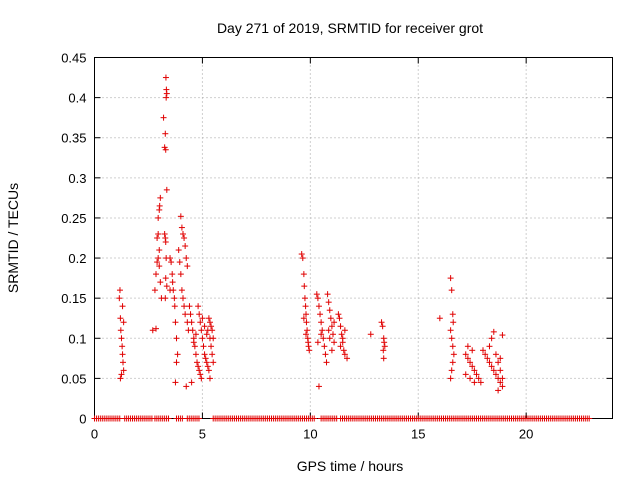  I want to click on y-tick-label: 0.15, so click(73, 298).